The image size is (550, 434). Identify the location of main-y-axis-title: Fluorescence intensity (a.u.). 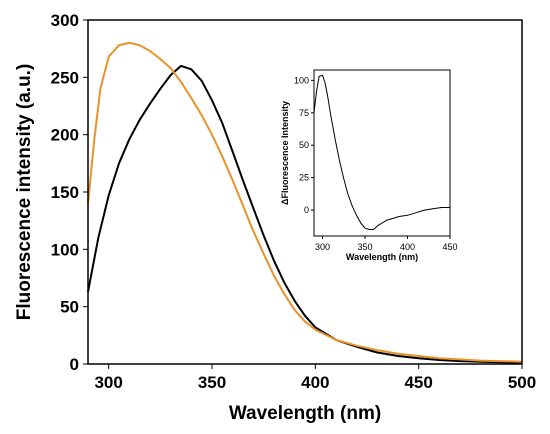
(24, 192).